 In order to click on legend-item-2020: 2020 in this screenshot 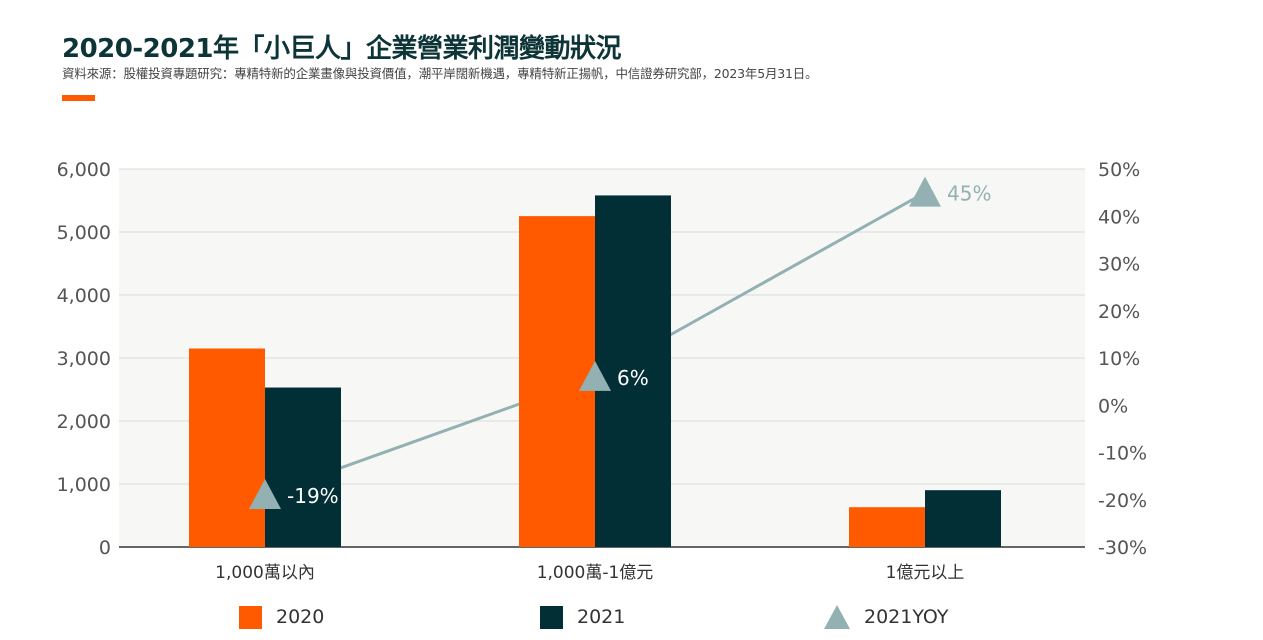, I will do `click(281, 617)`.